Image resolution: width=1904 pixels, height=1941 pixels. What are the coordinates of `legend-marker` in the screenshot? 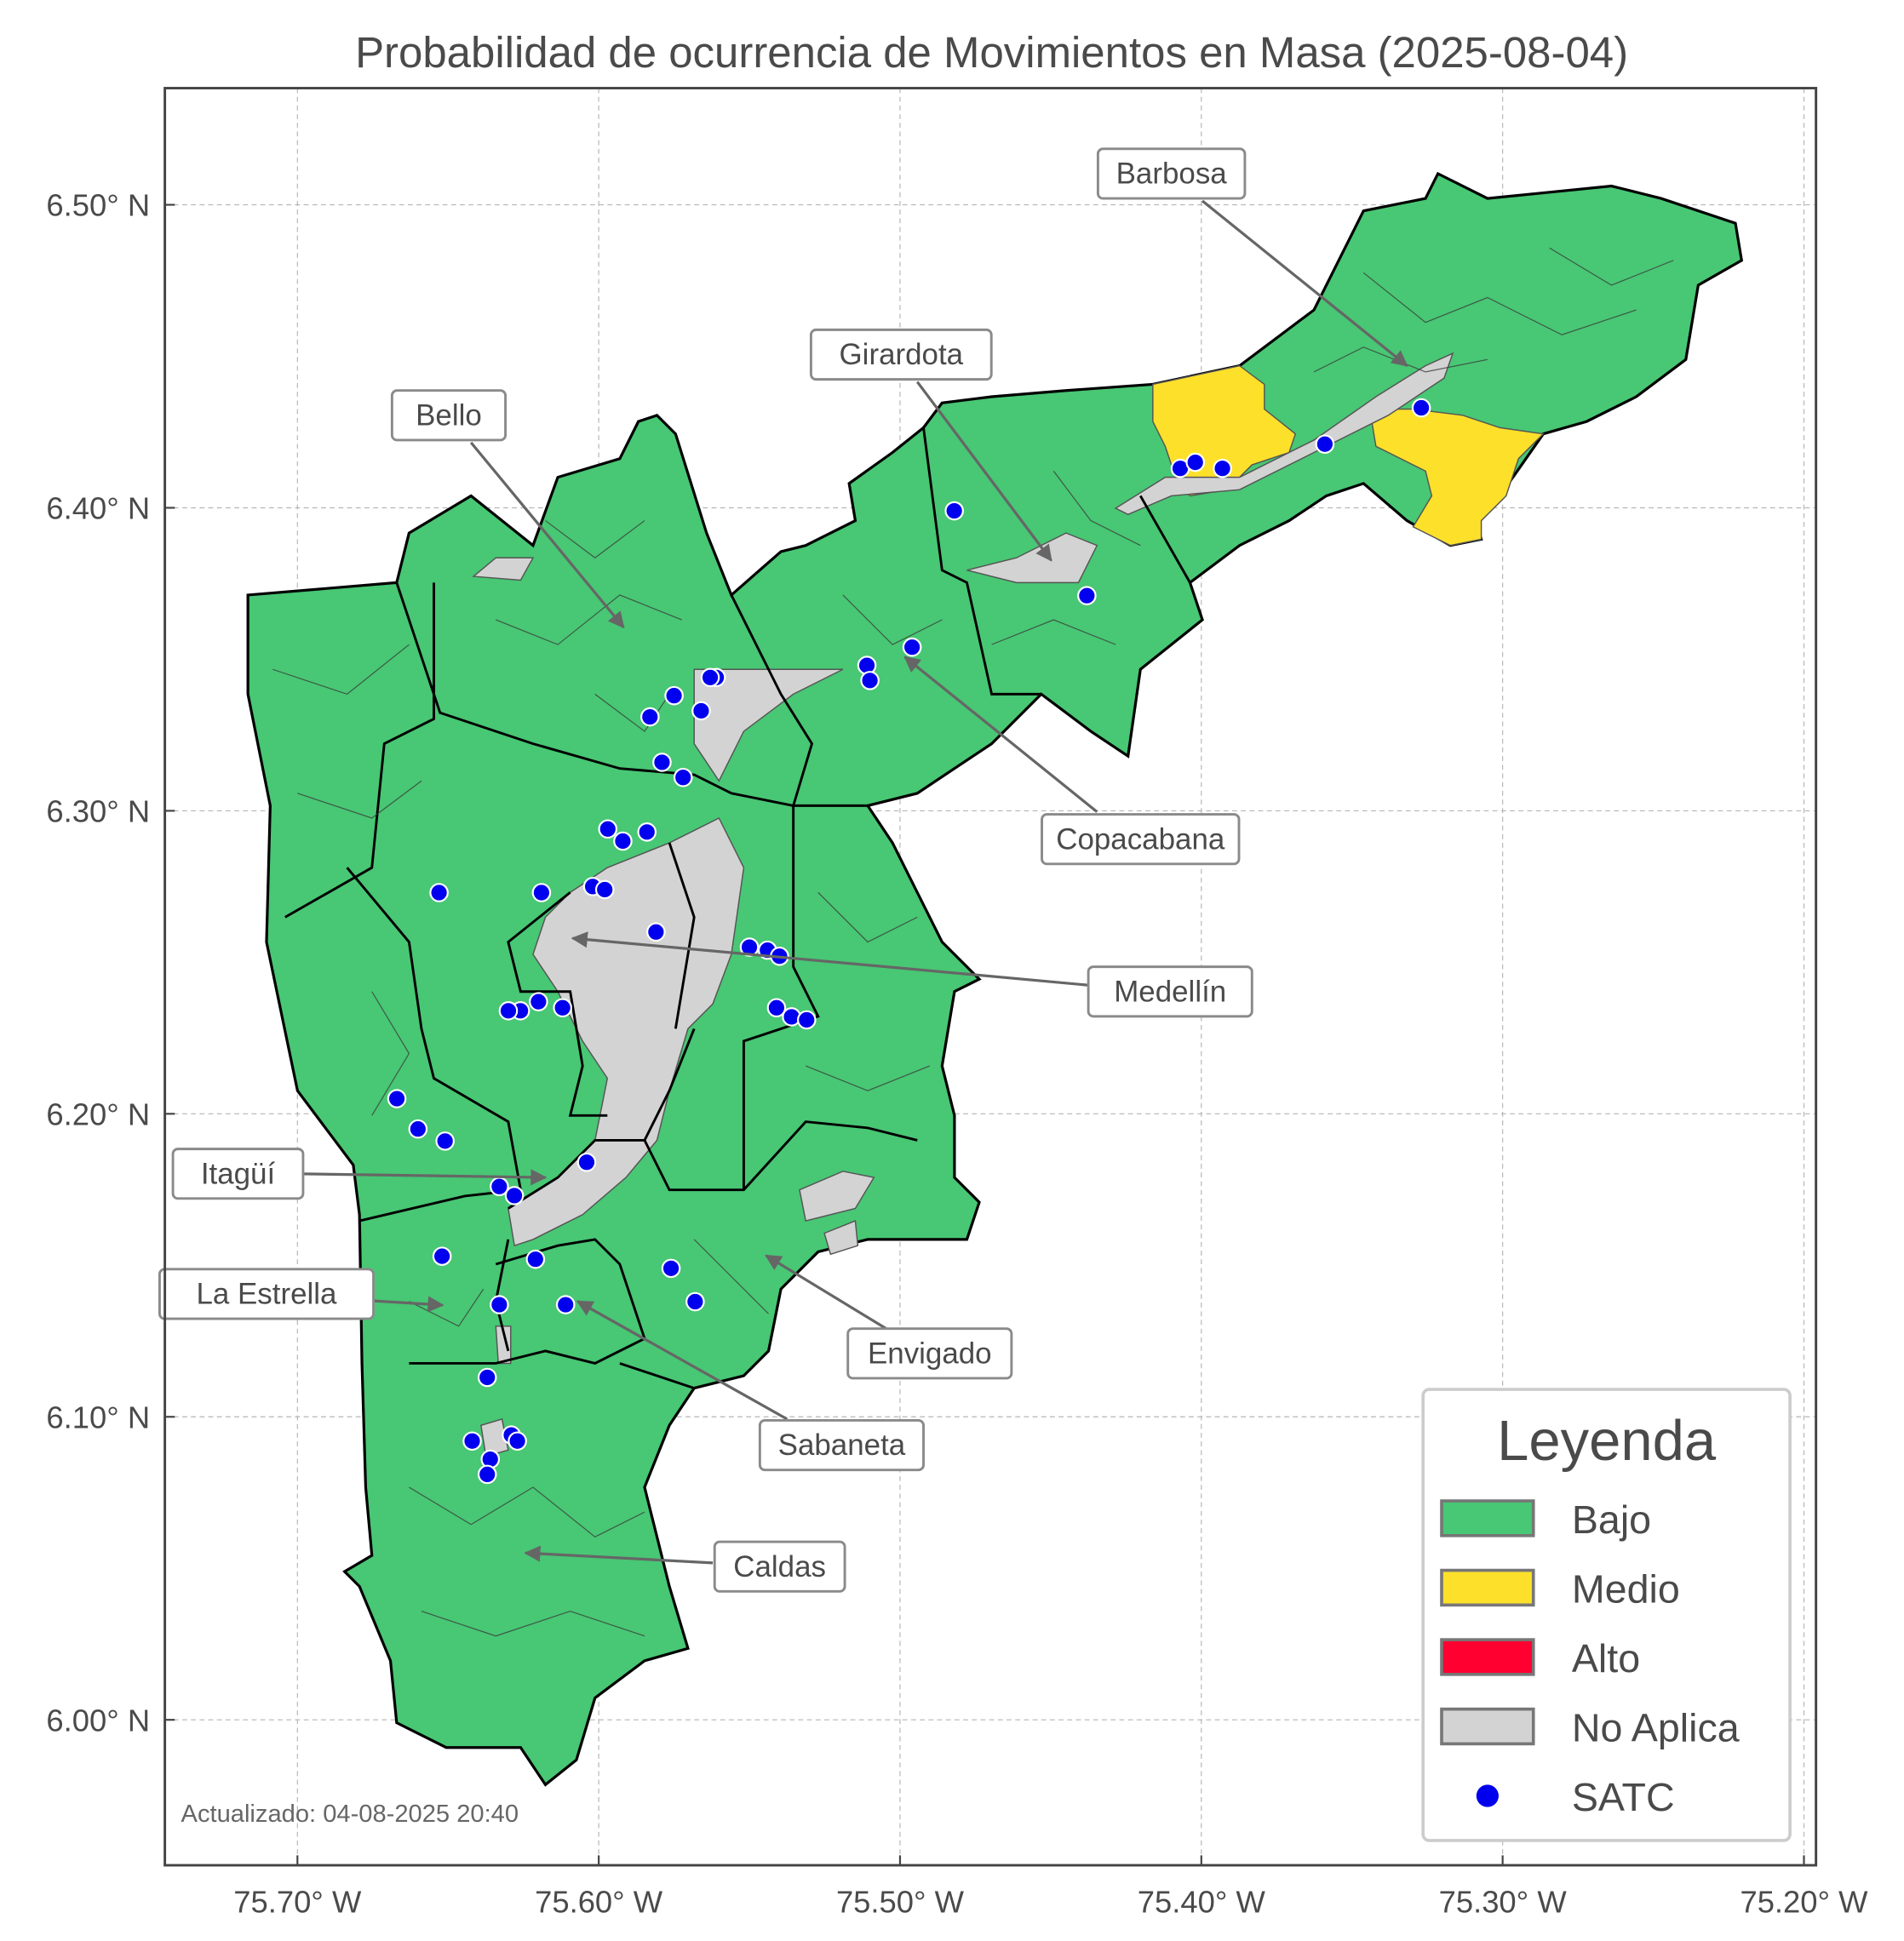 It's located at (1487, 1795).